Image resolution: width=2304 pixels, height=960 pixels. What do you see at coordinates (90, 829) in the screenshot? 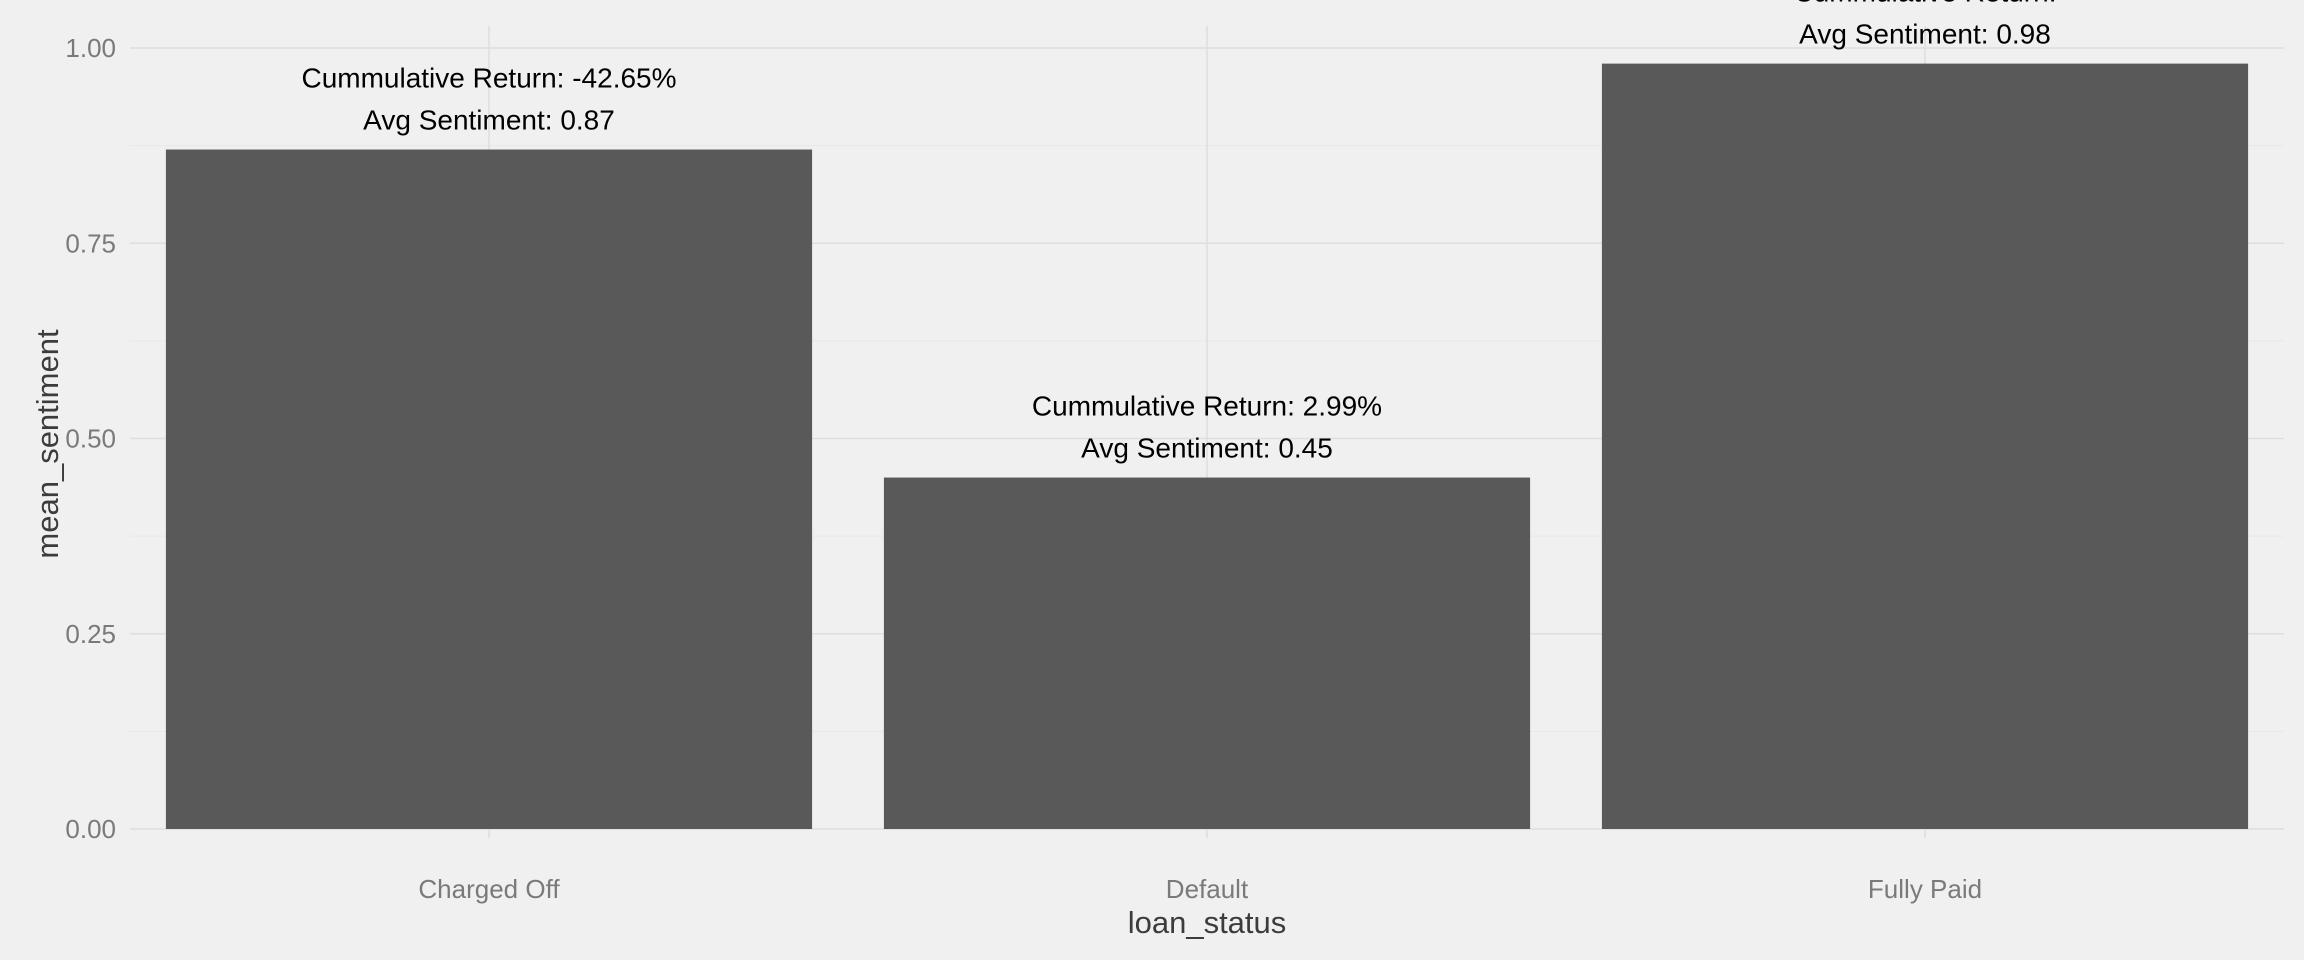
I see `y-tick-label: 0.00` at bounding box center [90, 829].